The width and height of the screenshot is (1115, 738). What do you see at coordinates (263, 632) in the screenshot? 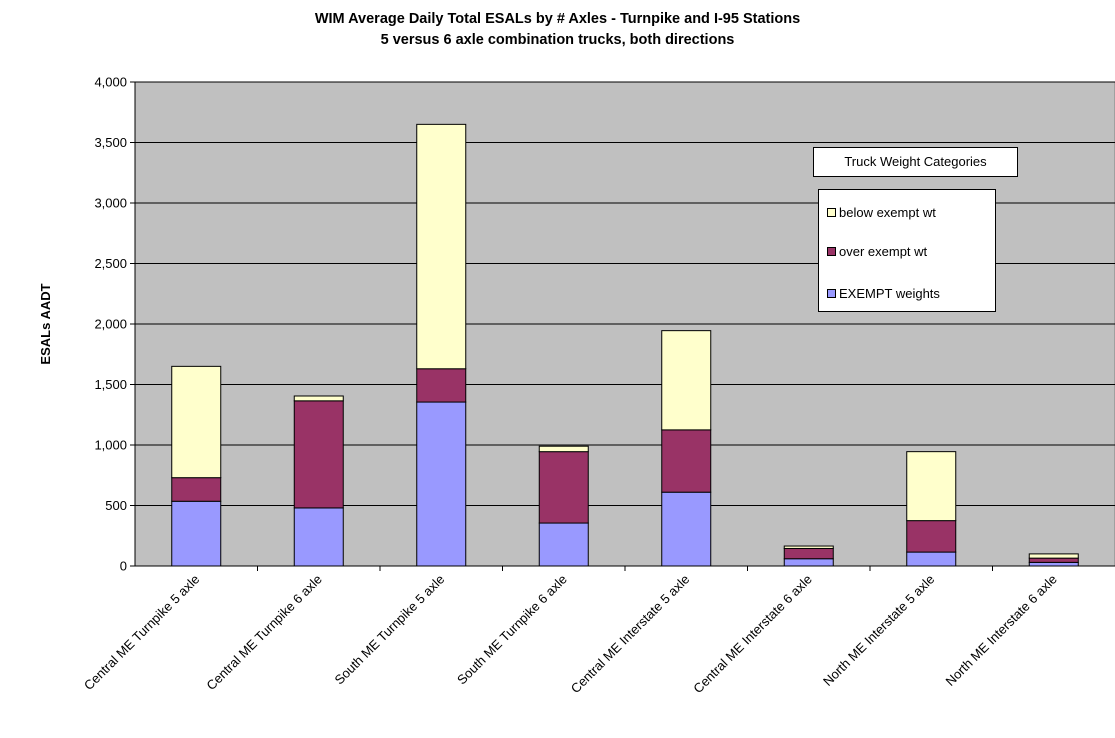
I see `x-tick-label: Central ME Turnpike 6 axle` at bounding box center [263, 632].